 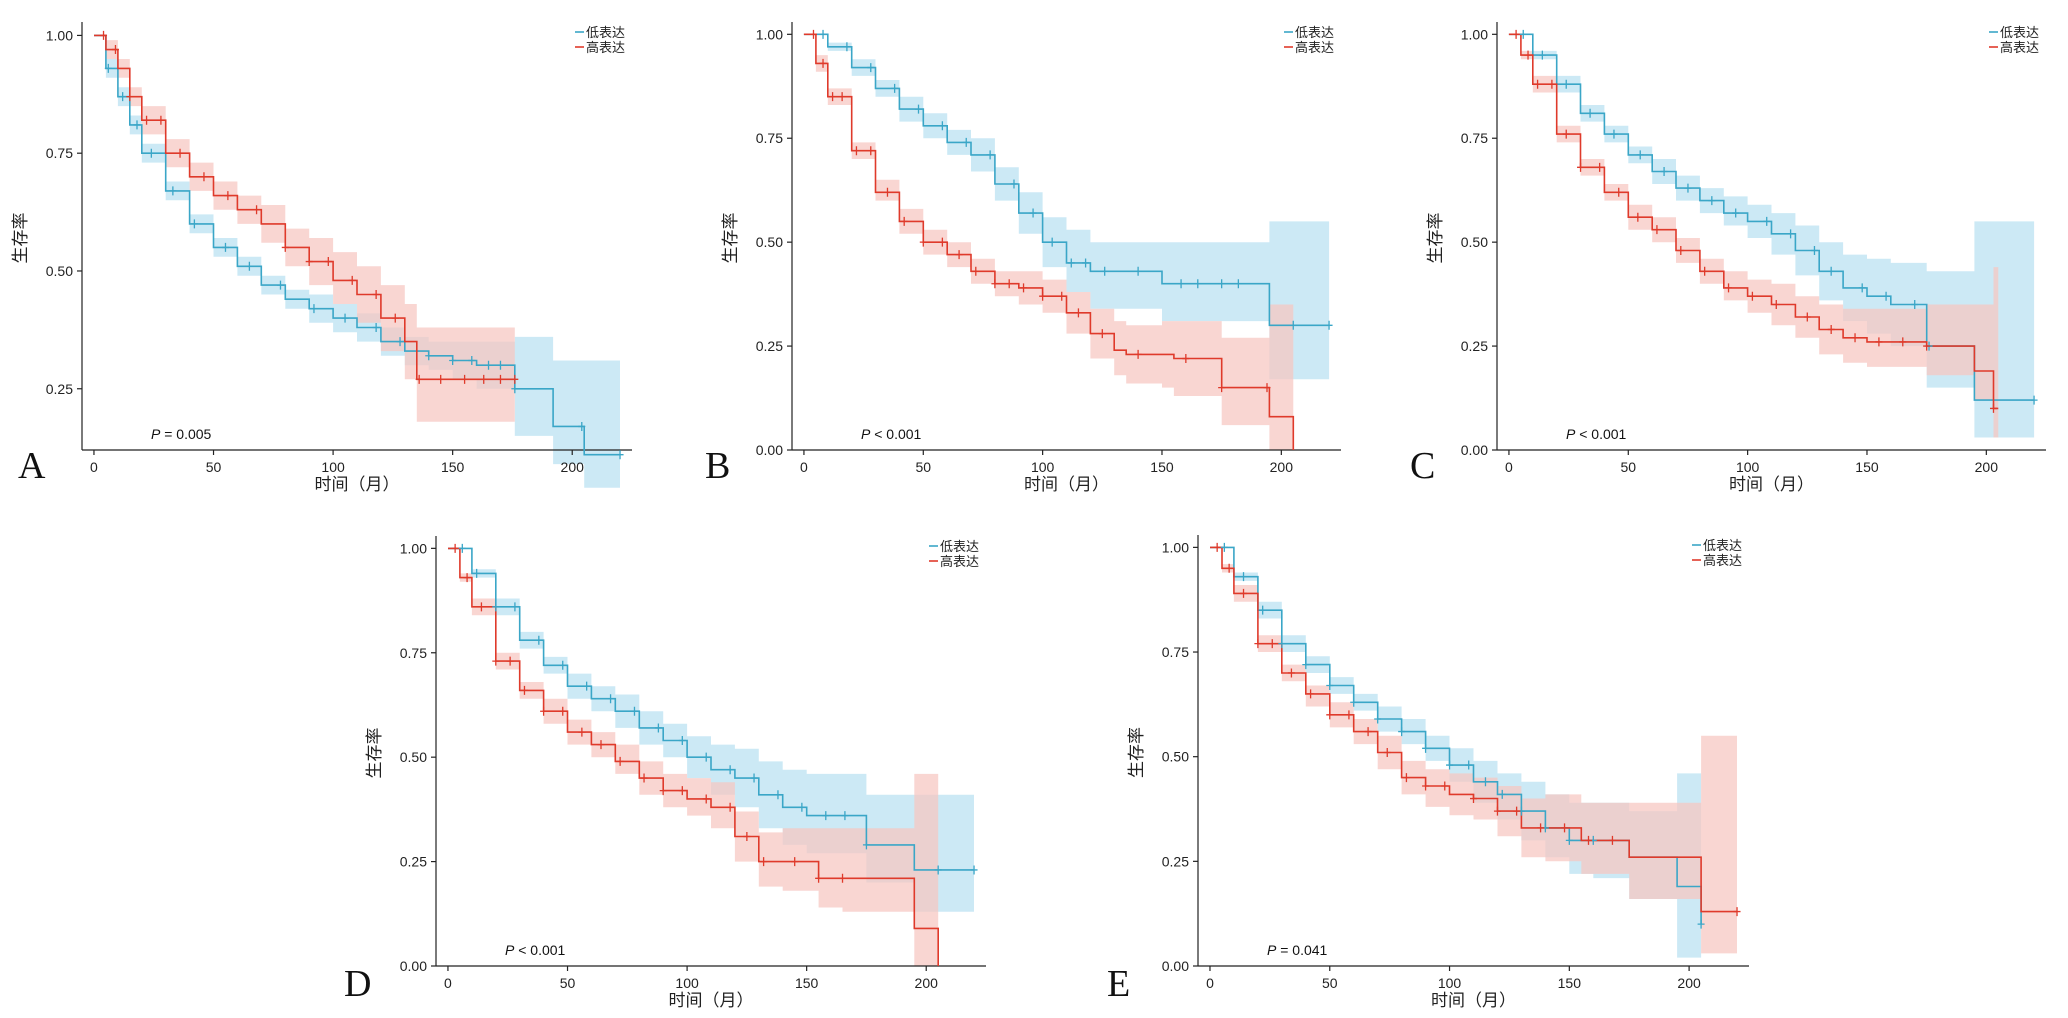 I want to click on panel-letter: E, so click(x=1118, y=984).